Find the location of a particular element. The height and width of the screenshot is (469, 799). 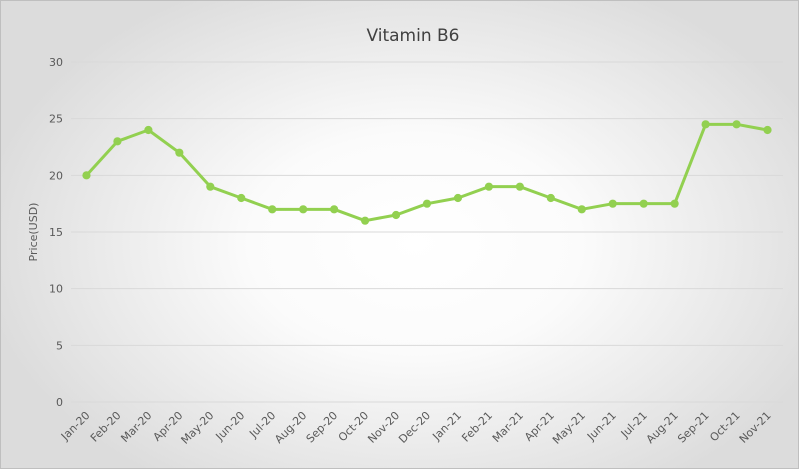

x-tick-label: Nov-21 is located at coordinates (755, 427).